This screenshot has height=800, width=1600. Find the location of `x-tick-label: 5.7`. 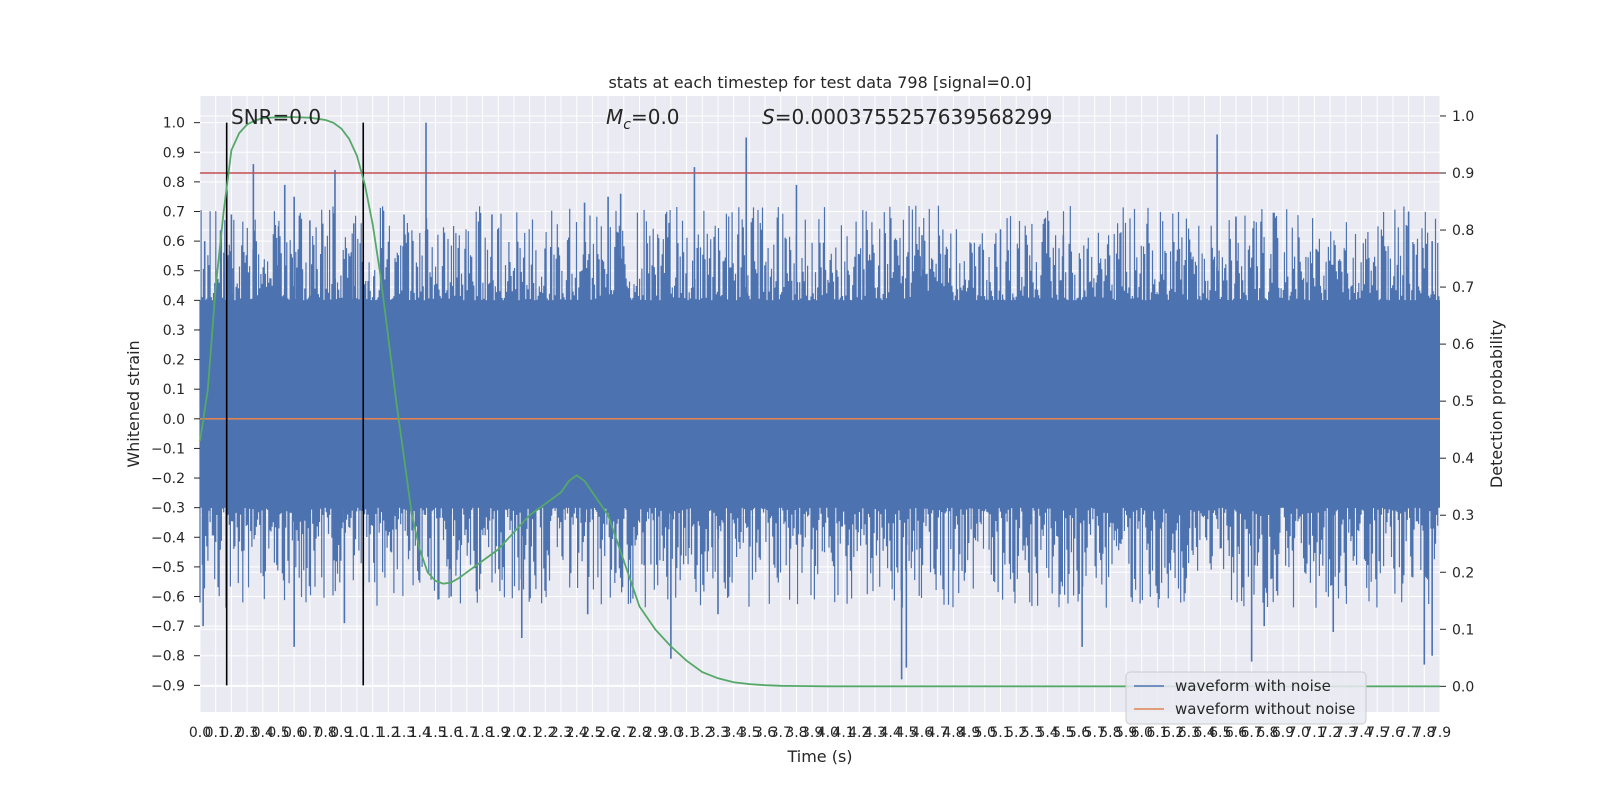

x-tick-label: 5.7 is located at coordinates (1095, 733).